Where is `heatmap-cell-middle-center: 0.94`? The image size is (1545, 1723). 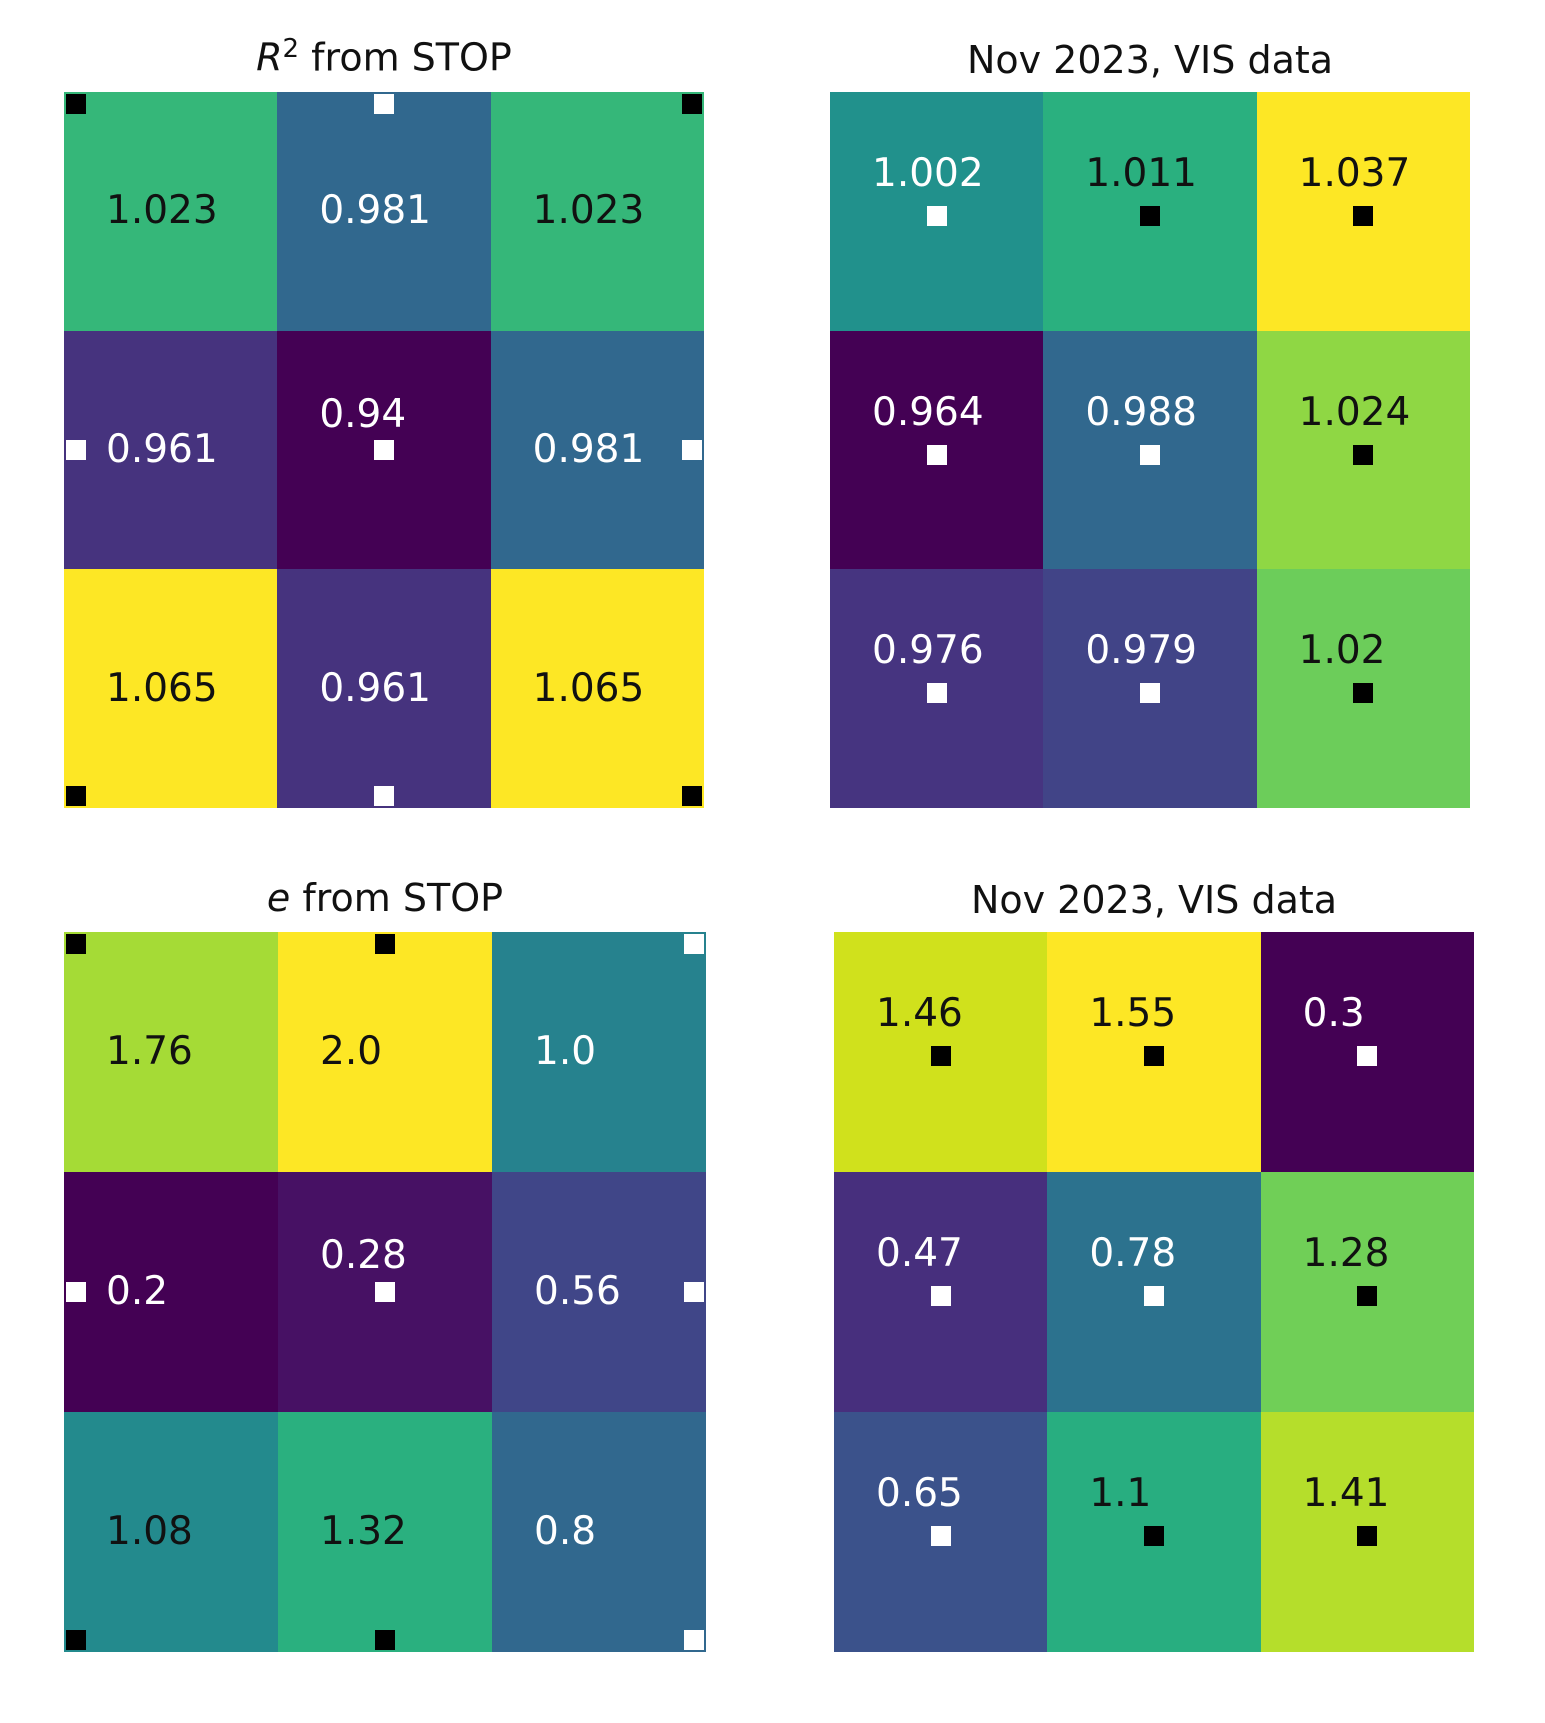
heatmap-cell-middle-center: 0.94 is located at coordinates (384, 450).